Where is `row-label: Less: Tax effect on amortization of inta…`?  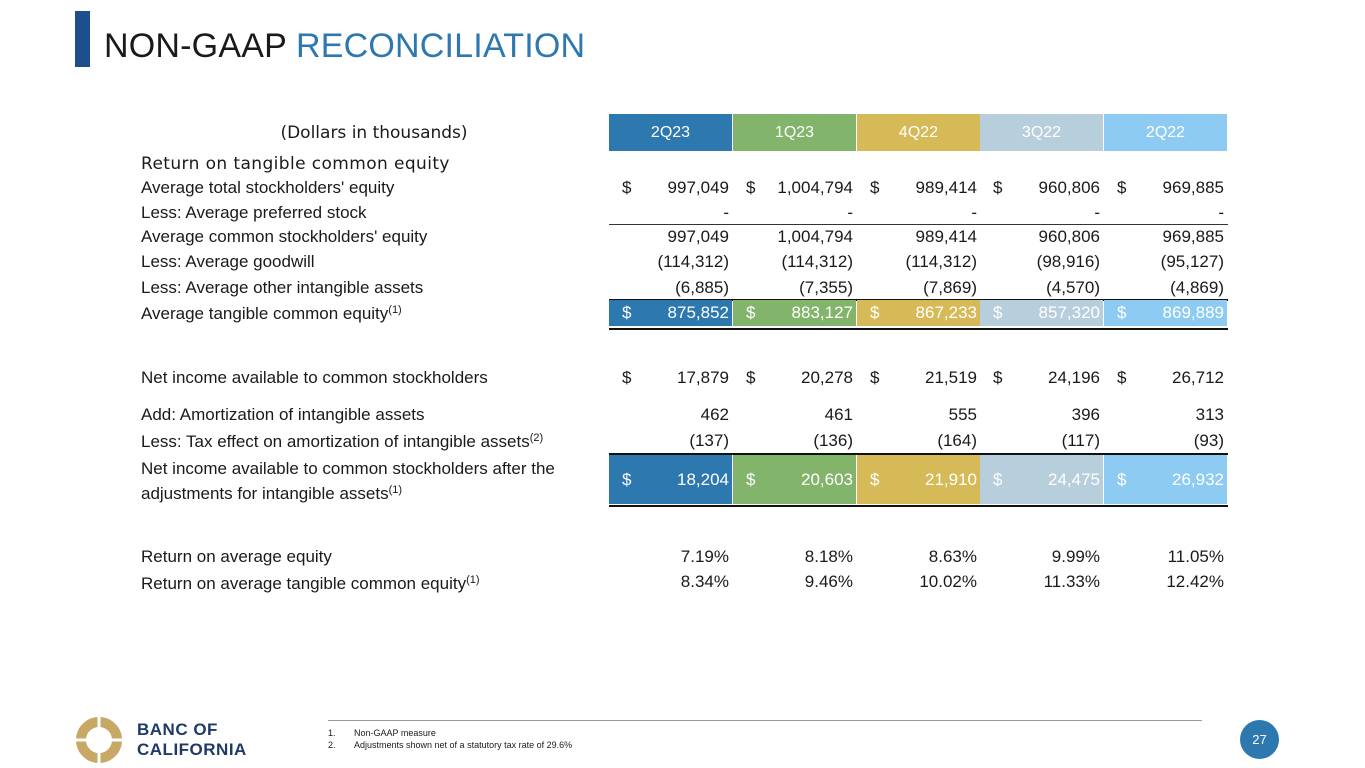
row-label: Less: Tax effect on amortization of inta… is located at coordinates (342, 442).